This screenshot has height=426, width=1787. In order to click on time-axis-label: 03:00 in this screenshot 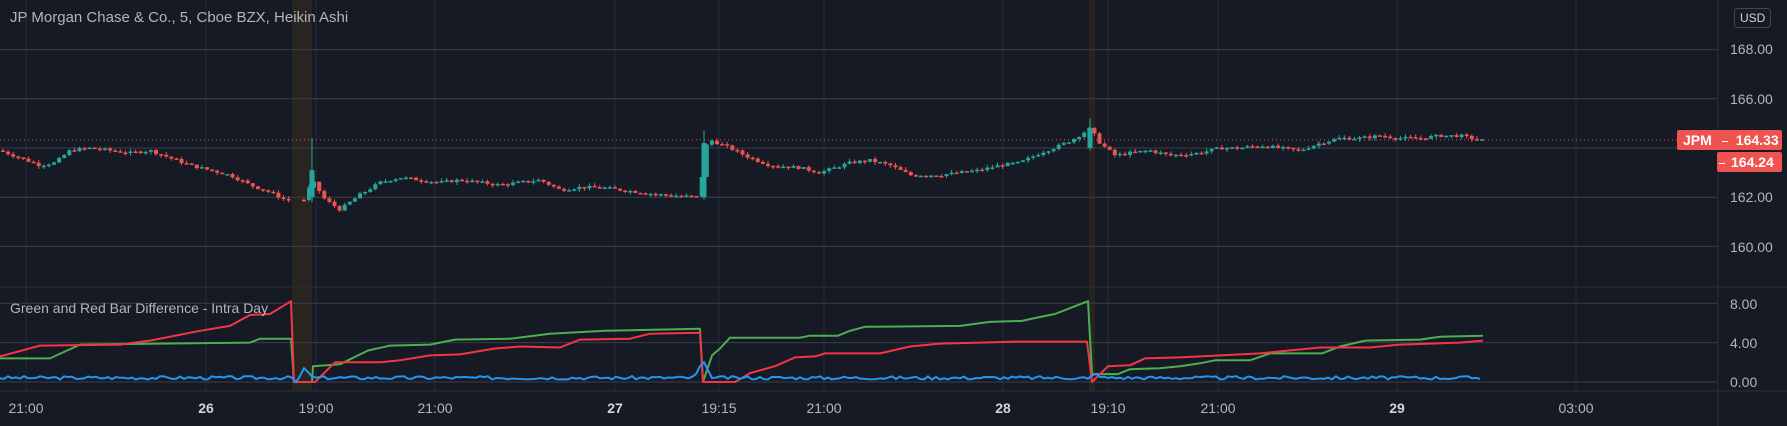, I will do `click(1576, 408)`.